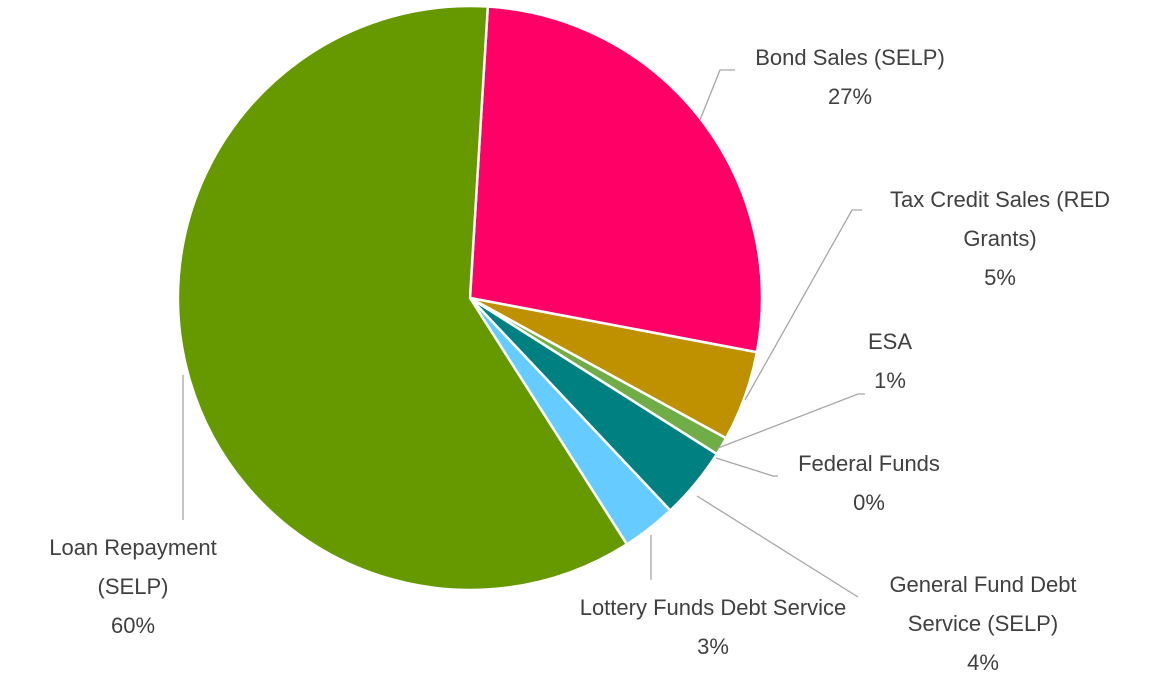 The width and height of the screenshot is (1163, 696). Describe the element at coordinates (616, 179) in the screenshot. I see `pie-slice` at that location.